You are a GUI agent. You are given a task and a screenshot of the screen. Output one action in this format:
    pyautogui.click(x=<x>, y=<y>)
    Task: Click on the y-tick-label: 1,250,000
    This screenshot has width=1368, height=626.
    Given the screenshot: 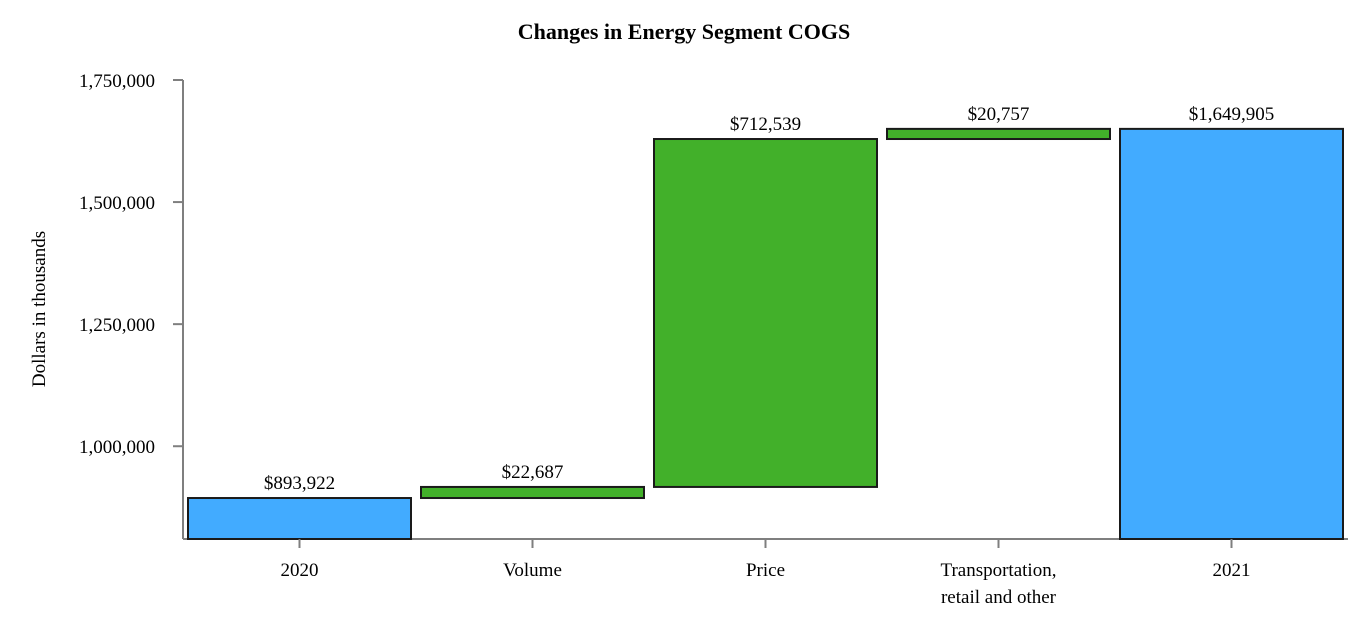 What is the action you would take?
    pyautogui.click(x=117, y=325)
    